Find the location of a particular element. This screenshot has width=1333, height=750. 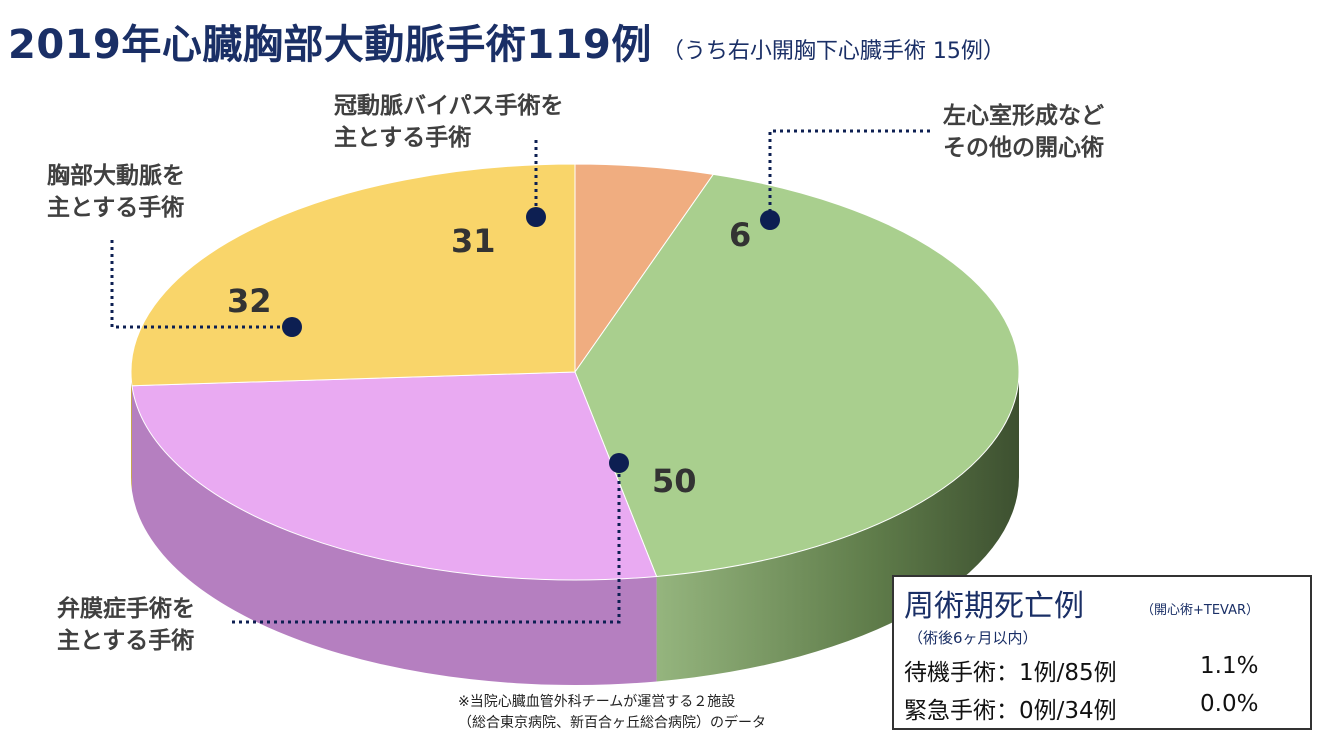

value-label-aorta: 32 is located at coordinates (249, 301).